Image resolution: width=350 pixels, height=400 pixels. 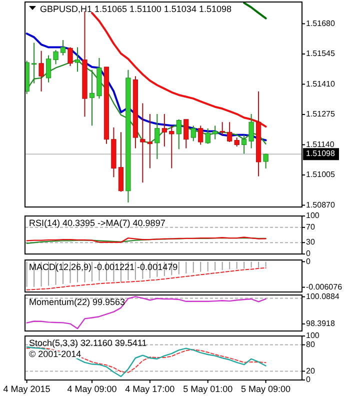 I want to click on y-tick-label: 1.51410, so click(x=321, y=83).